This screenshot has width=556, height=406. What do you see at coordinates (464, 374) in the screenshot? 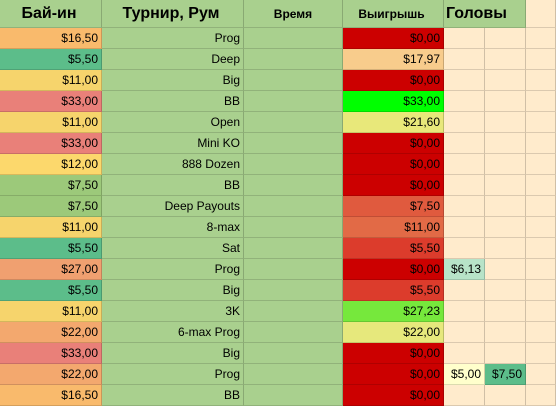
I see `heads-cell-1: $5,00` at bounding box center [464, 374].